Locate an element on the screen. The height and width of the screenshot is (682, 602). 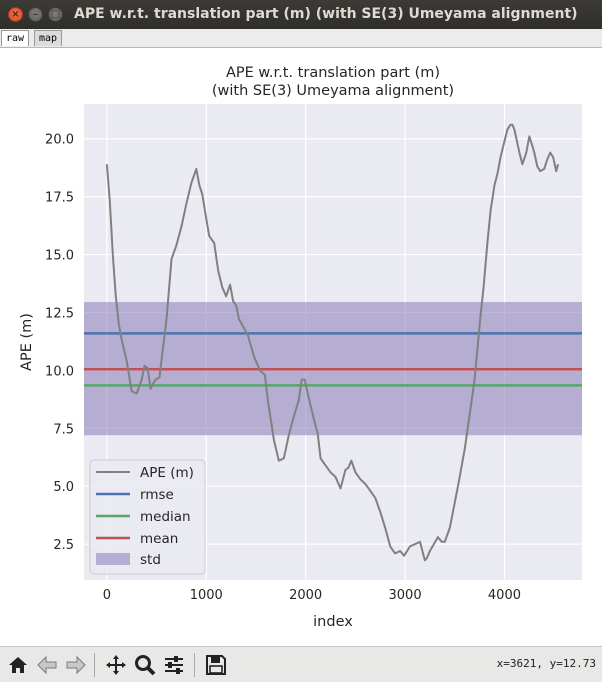
legend-std-swatch is located at coordinates (113, 559).